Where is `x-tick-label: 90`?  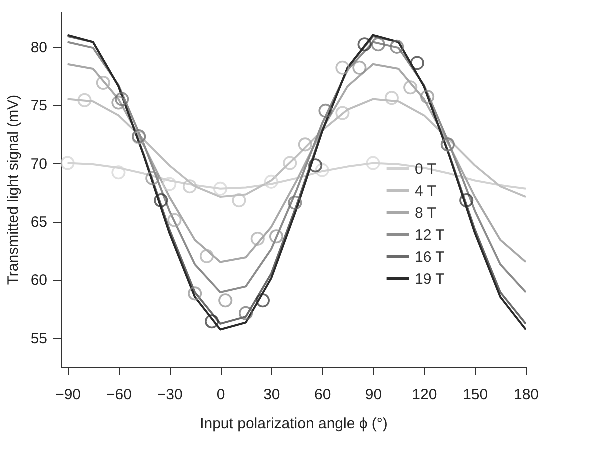 x-tick-label: 90 is located at coordinates (373, 395).